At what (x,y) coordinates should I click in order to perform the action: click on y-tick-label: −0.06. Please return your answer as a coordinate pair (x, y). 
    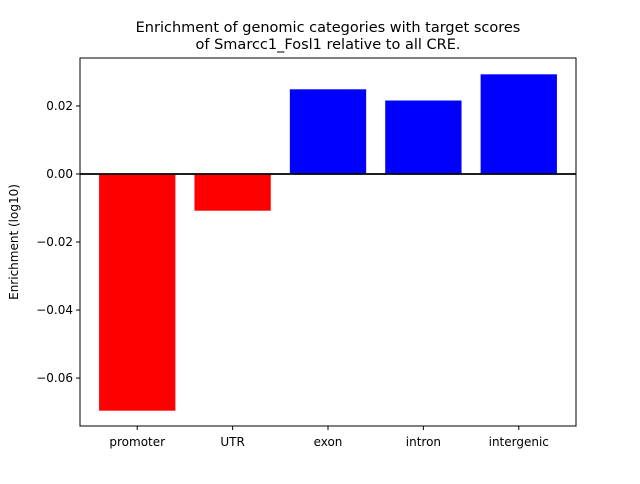
    Looking at the image, I should click on (54, 378).